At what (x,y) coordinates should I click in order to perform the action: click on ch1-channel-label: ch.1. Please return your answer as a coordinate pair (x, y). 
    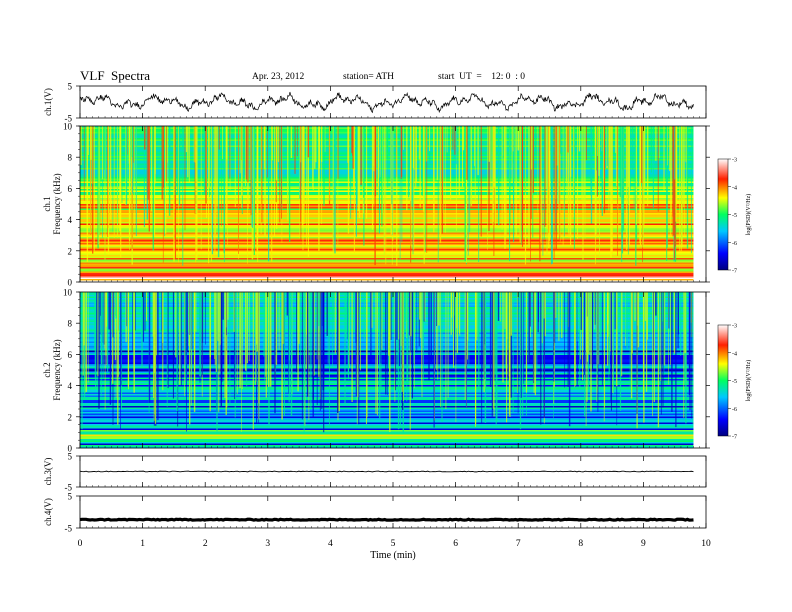
    Looking at the image, I should click on (47, 203).